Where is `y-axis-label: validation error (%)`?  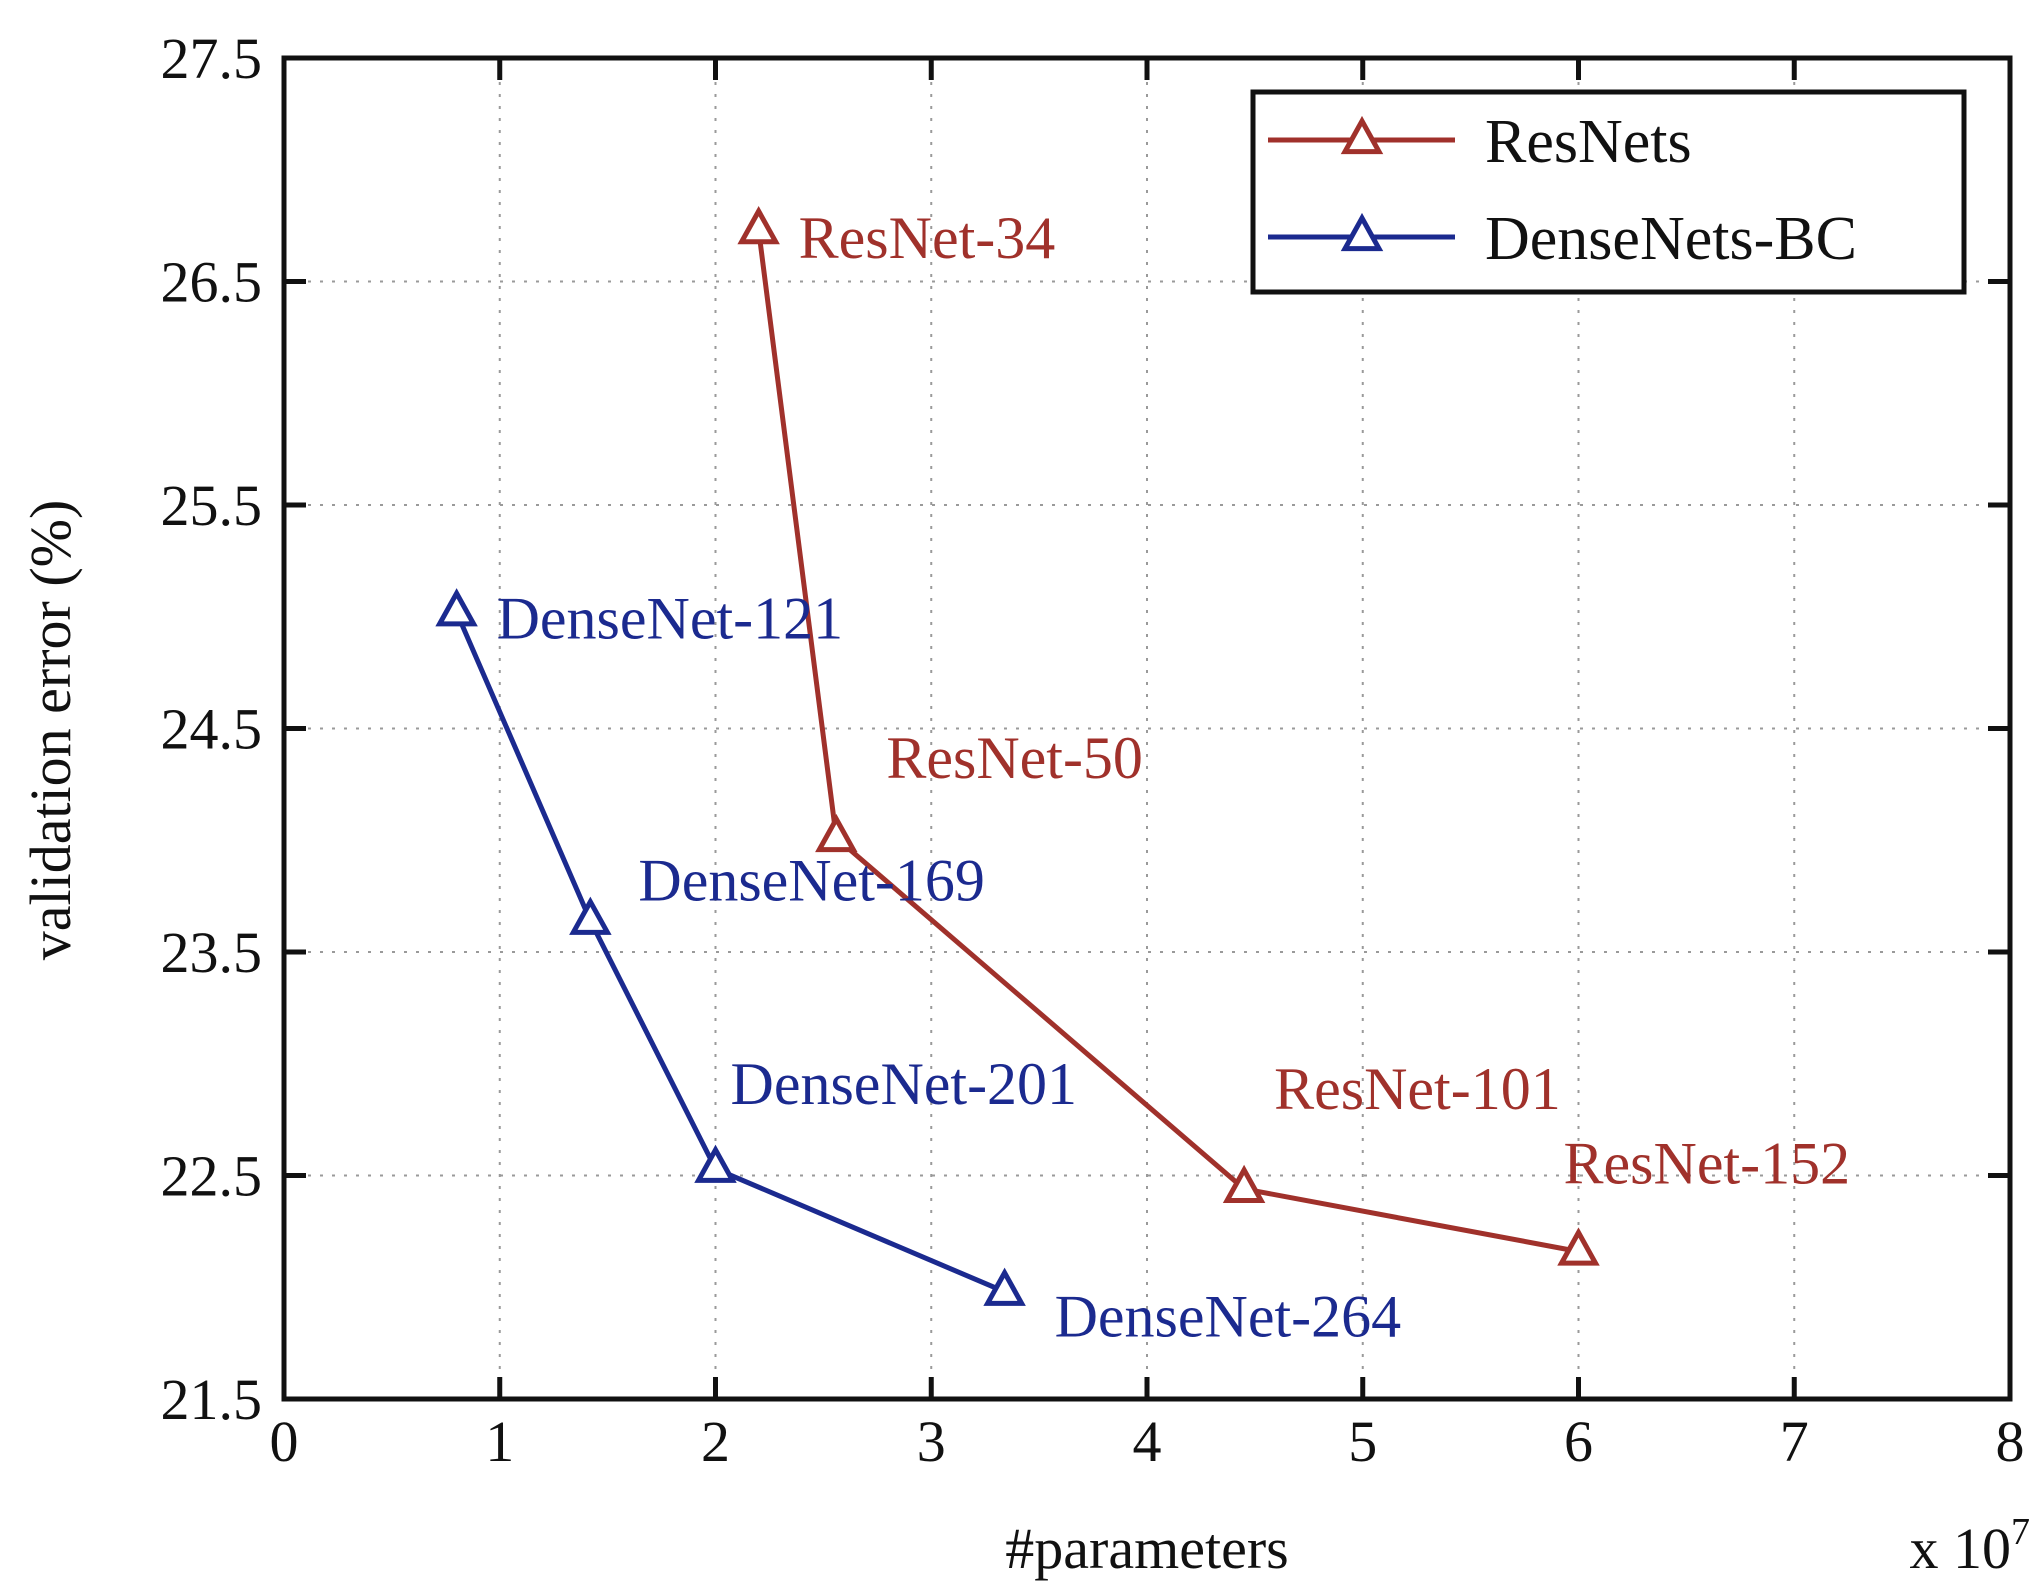
y-axis-label: validation error (%) is located at coordinates (50, 730).